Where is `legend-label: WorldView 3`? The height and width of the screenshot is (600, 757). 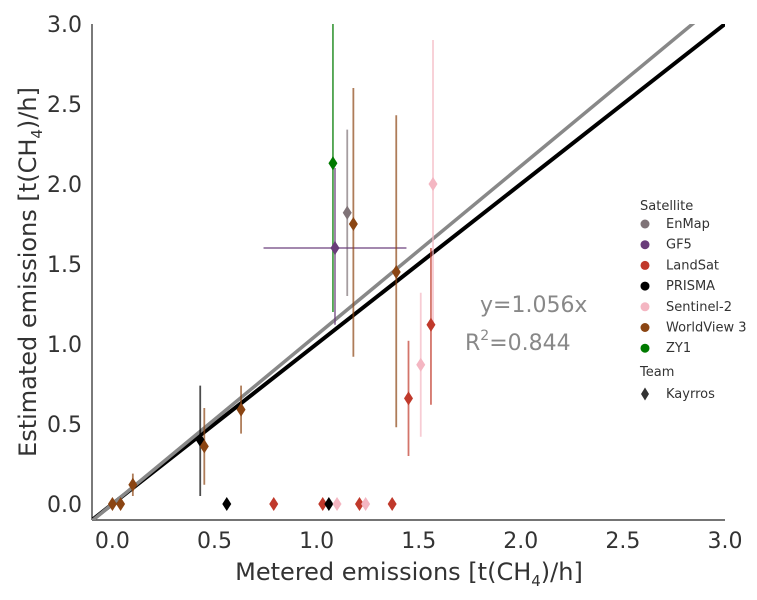
legend-label: WorldView 3 is located at coordinates (706, 328).